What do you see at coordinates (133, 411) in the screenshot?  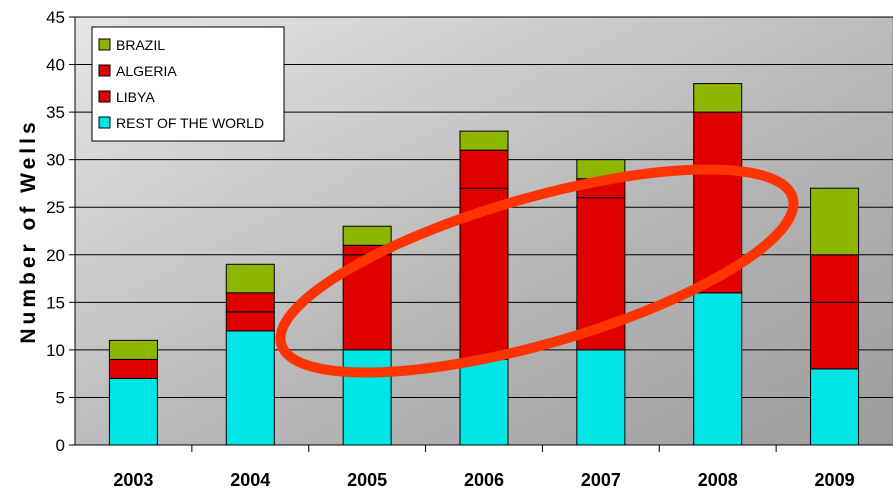 I see `bar-segment-rest-of-the-world-2003` at bounding box center [133, 411].